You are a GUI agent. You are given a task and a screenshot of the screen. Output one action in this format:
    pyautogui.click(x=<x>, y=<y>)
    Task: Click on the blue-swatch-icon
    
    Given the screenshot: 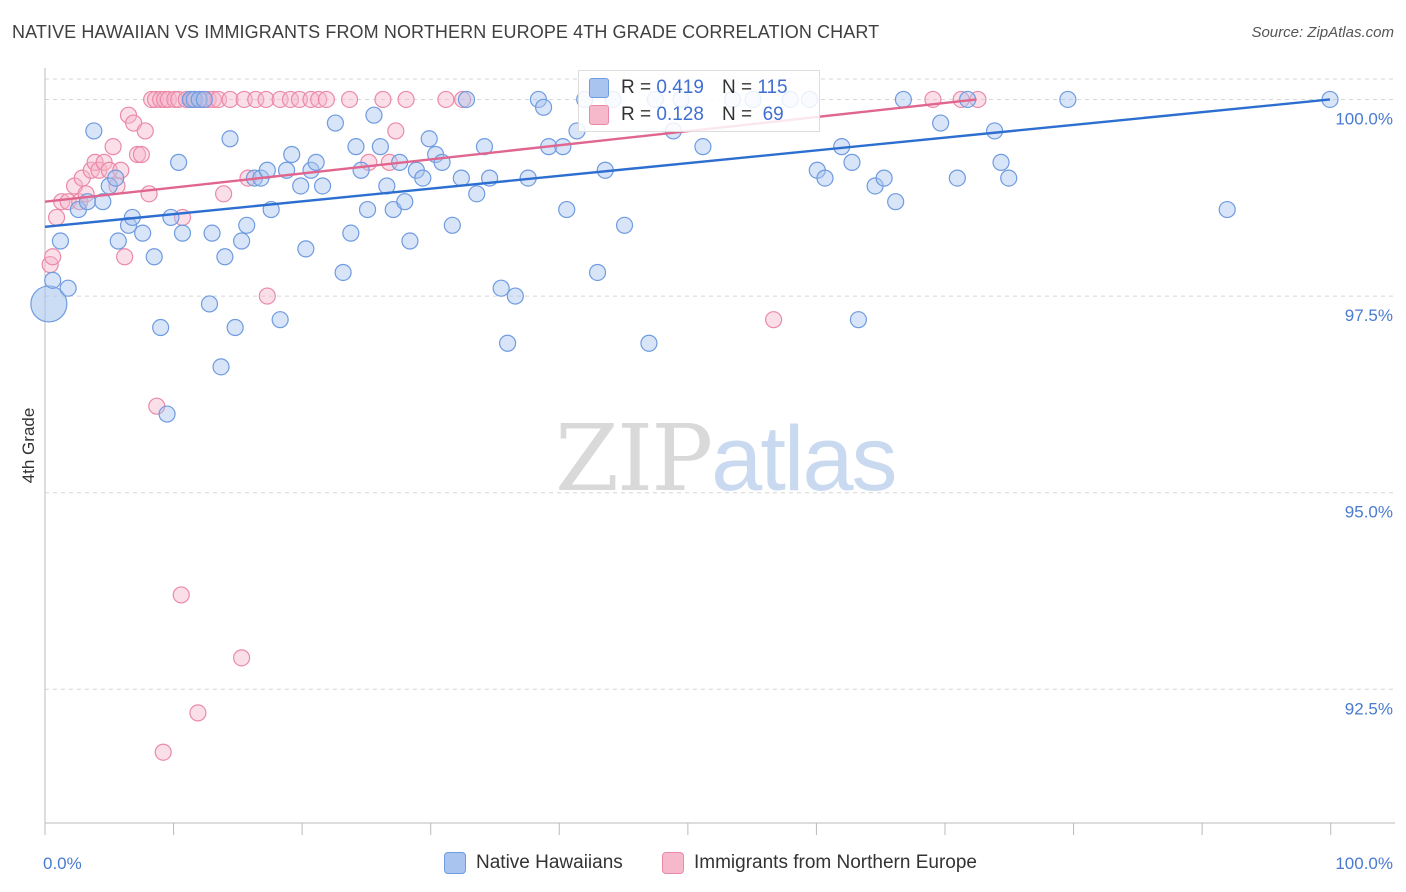 What is the action you would take?
    pyautogui.click(x=599, y=88)
    